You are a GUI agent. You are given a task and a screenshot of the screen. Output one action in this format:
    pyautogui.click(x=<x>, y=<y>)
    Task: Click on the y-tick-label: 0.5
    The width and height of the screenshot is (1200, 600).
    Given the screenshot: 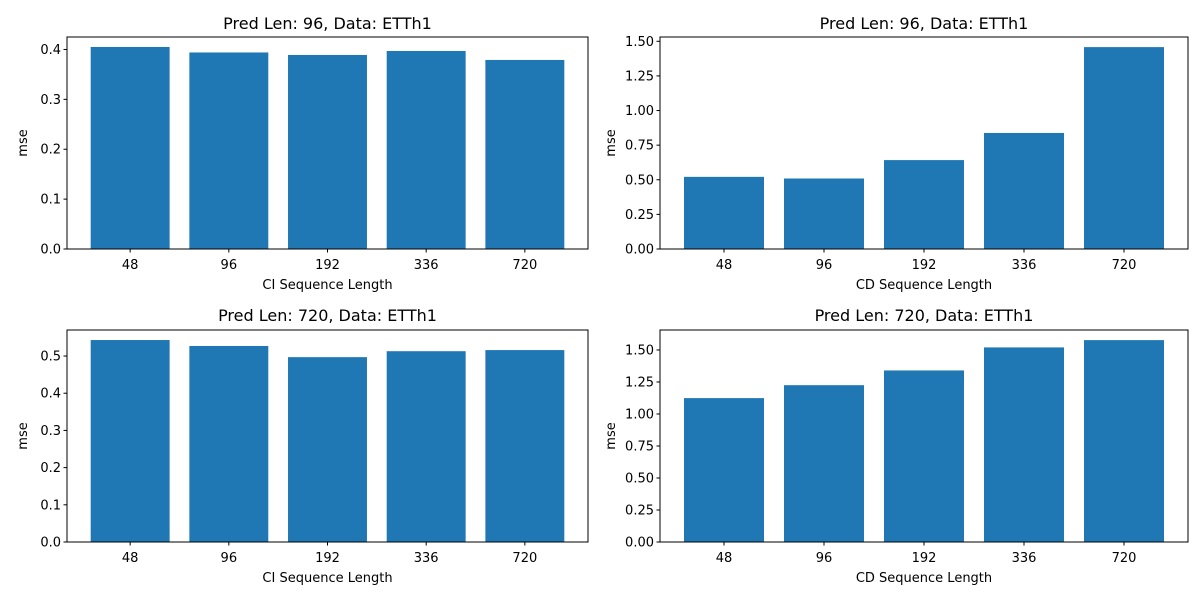 What is the action you would take?
    pyautogui.click(x=50, y=357)
    